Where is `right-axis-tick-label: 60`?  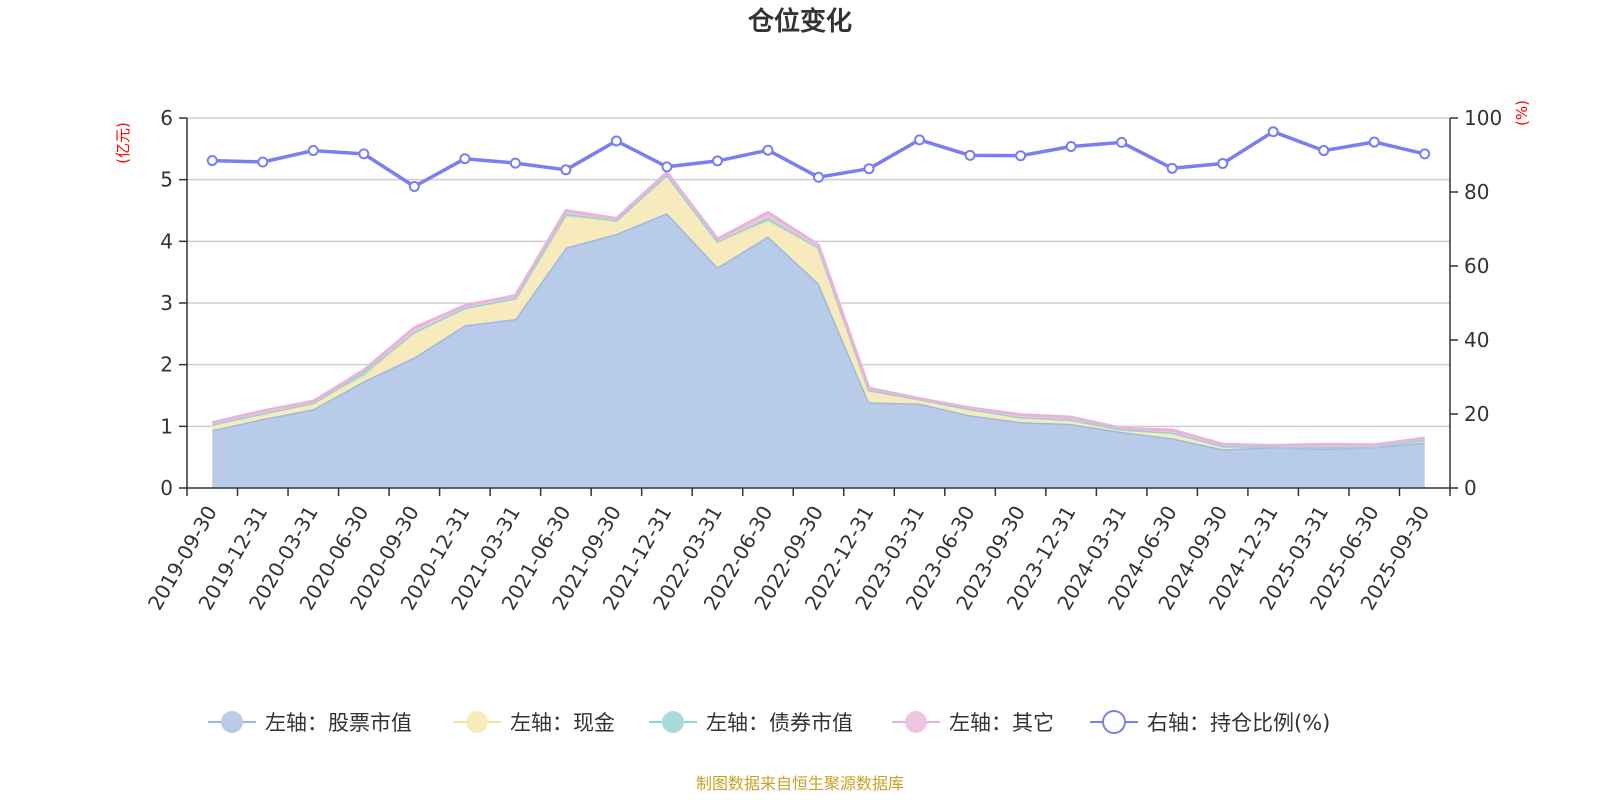 right-axis-tick-label: 60 is located at coordinates (1476, 266).